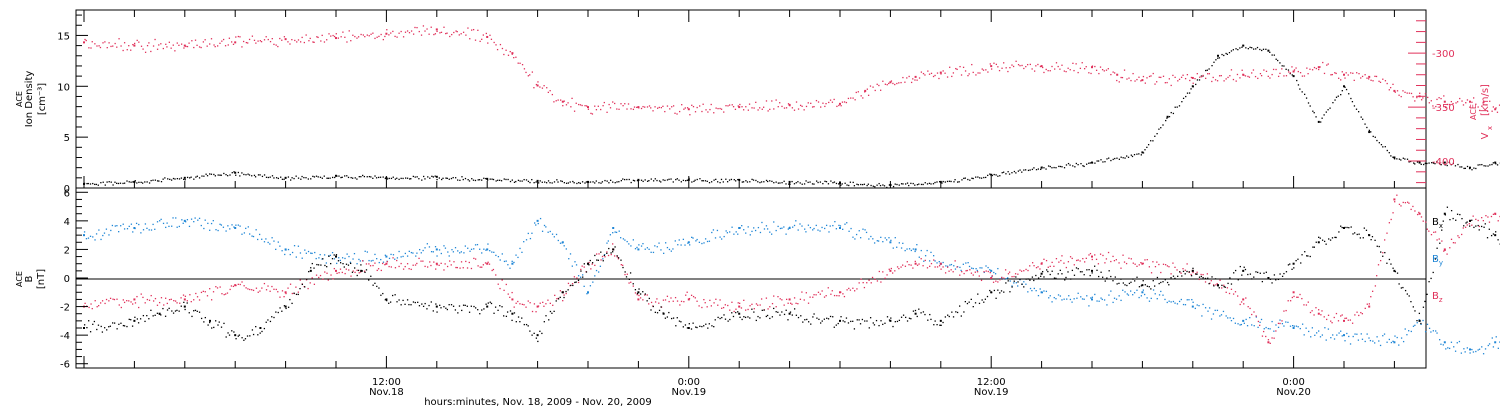  I want to click on x-tick-label-date-0: Nov.18, so click(386, 392).